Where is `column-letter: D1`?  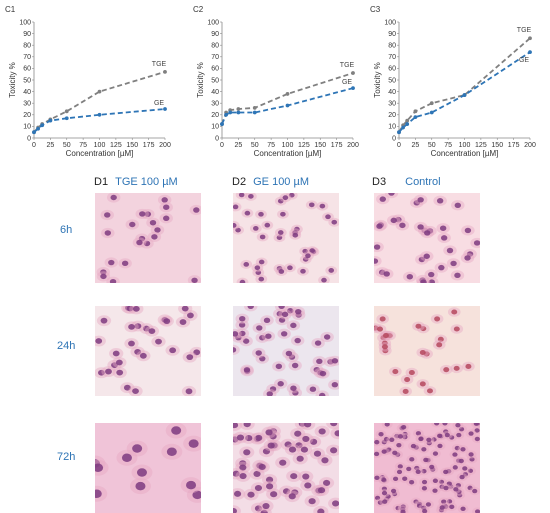
column-letter: D1 is located at coordinates (101, 182).